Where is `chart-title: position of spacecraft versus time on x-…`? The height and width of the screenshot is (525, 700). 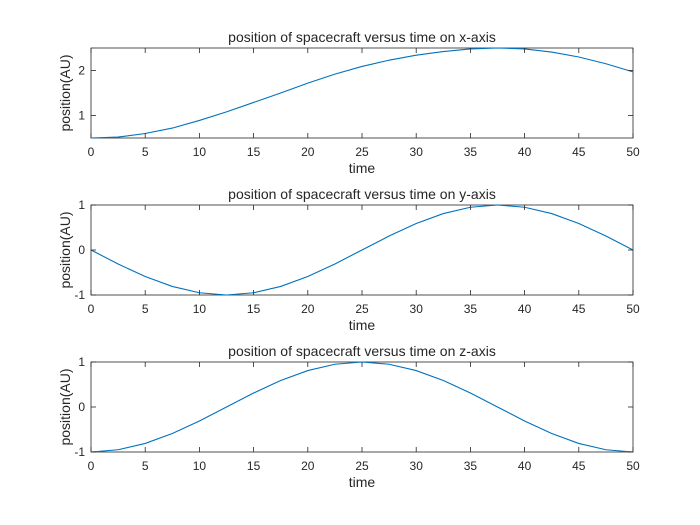
chart-title: position of spacecraft versus time on x-… is located at coordinates (362, 37).